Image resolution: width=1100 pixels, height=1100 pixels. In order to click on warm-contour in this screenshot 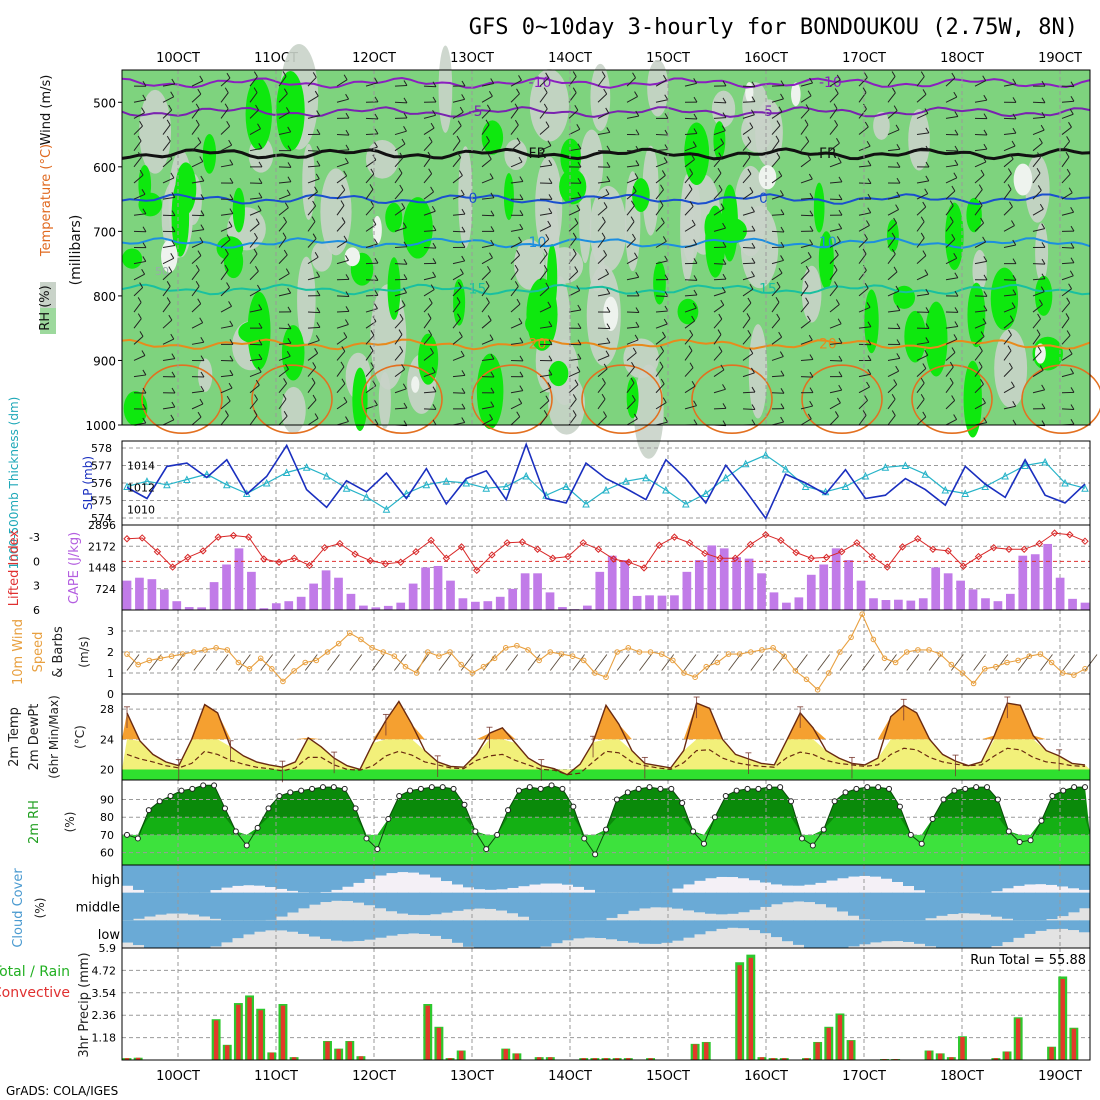, I will do `click(292, 399)`.